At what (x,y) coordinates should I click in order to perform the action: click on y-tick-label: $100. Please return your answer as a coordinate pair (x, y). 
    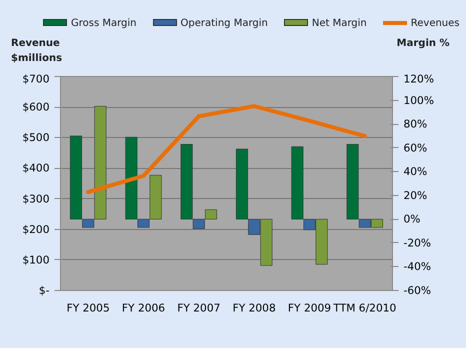
    Looking at the image, I should click on (36, 259).